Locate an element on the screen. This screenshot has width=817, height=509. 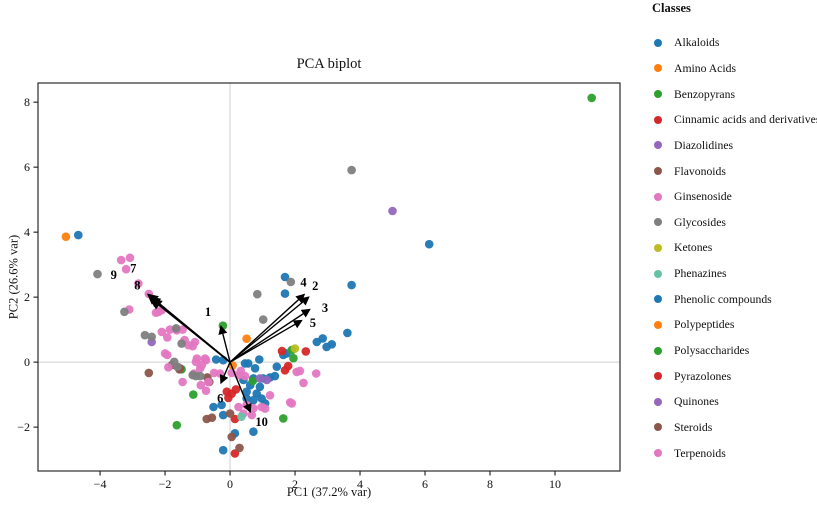
loading-vector-label: 6 is located at coordinates (220, 399).